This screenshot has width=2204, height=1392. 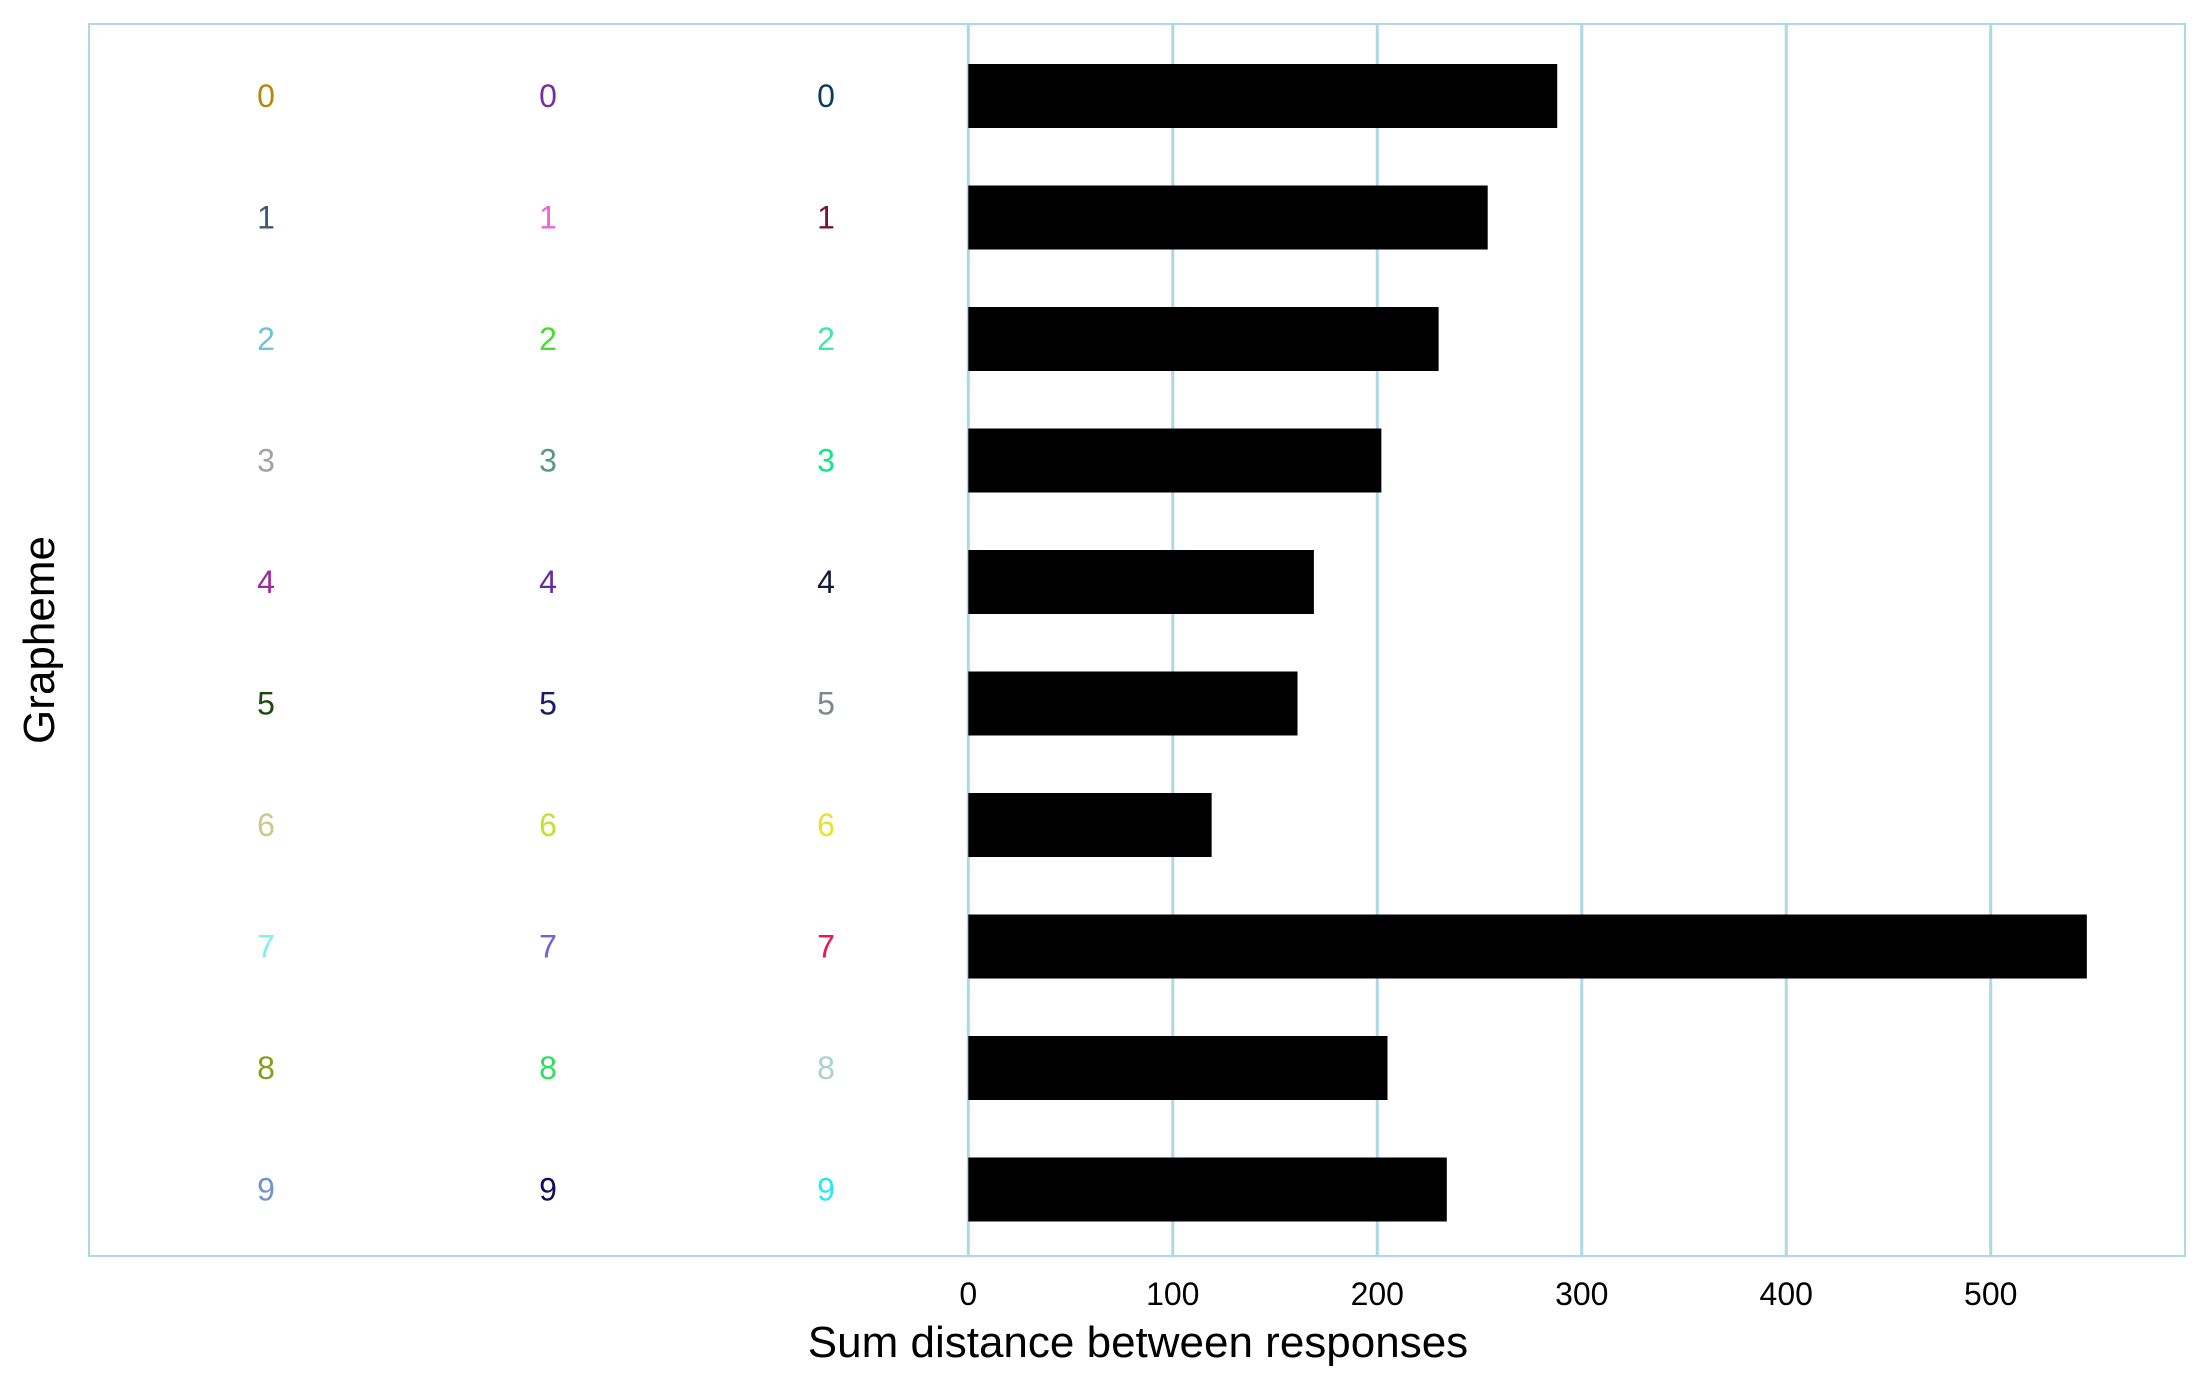 What do you see at coordinates (266, 1190) in the screenshot?
I see `grapheme-9-response-1: 9` at bounding box center [266, 1190].